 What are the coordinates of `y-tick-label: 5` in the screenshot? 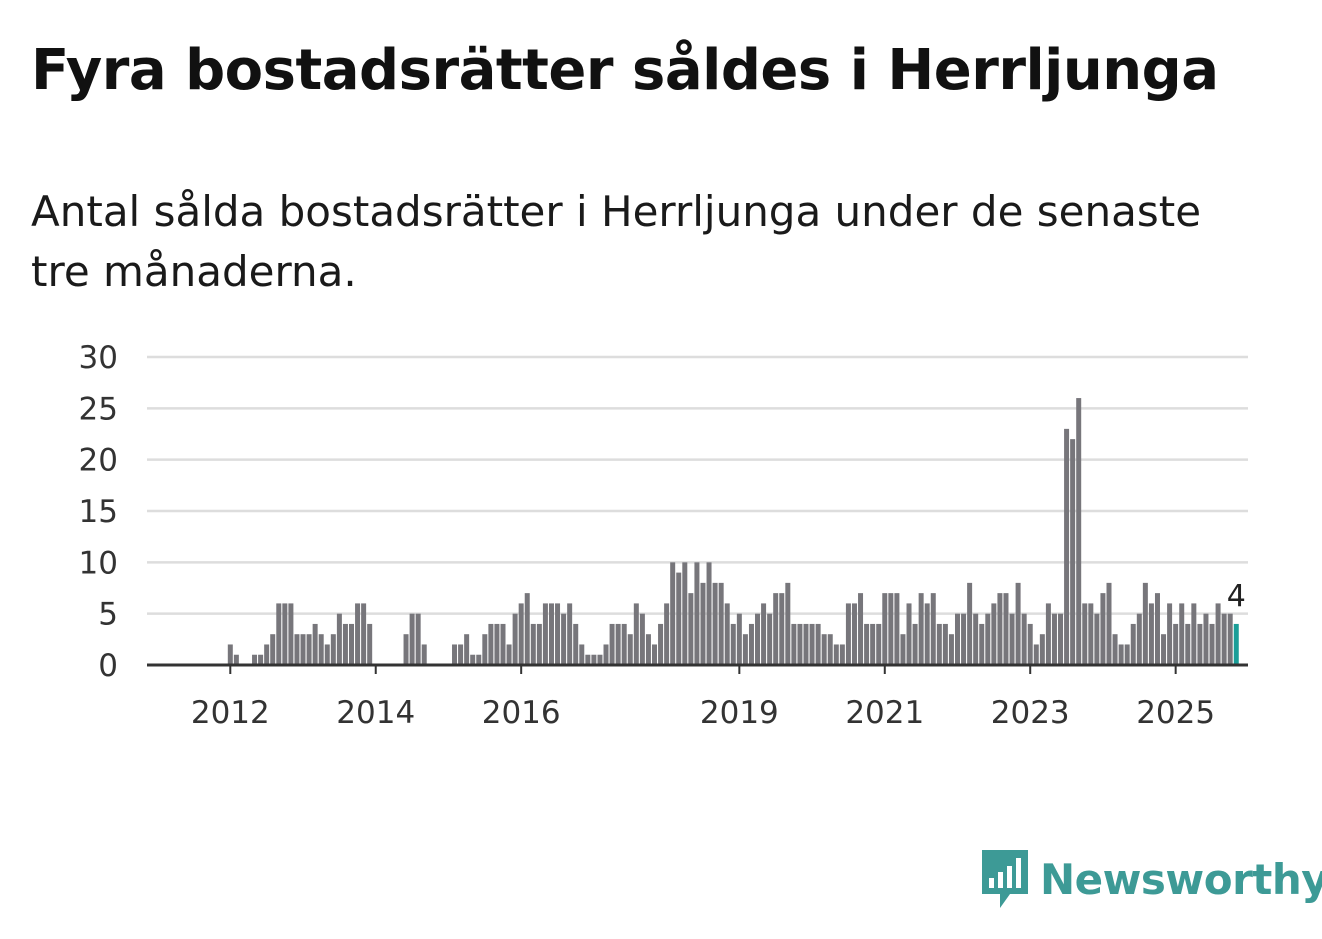 It's located at (108, 615).